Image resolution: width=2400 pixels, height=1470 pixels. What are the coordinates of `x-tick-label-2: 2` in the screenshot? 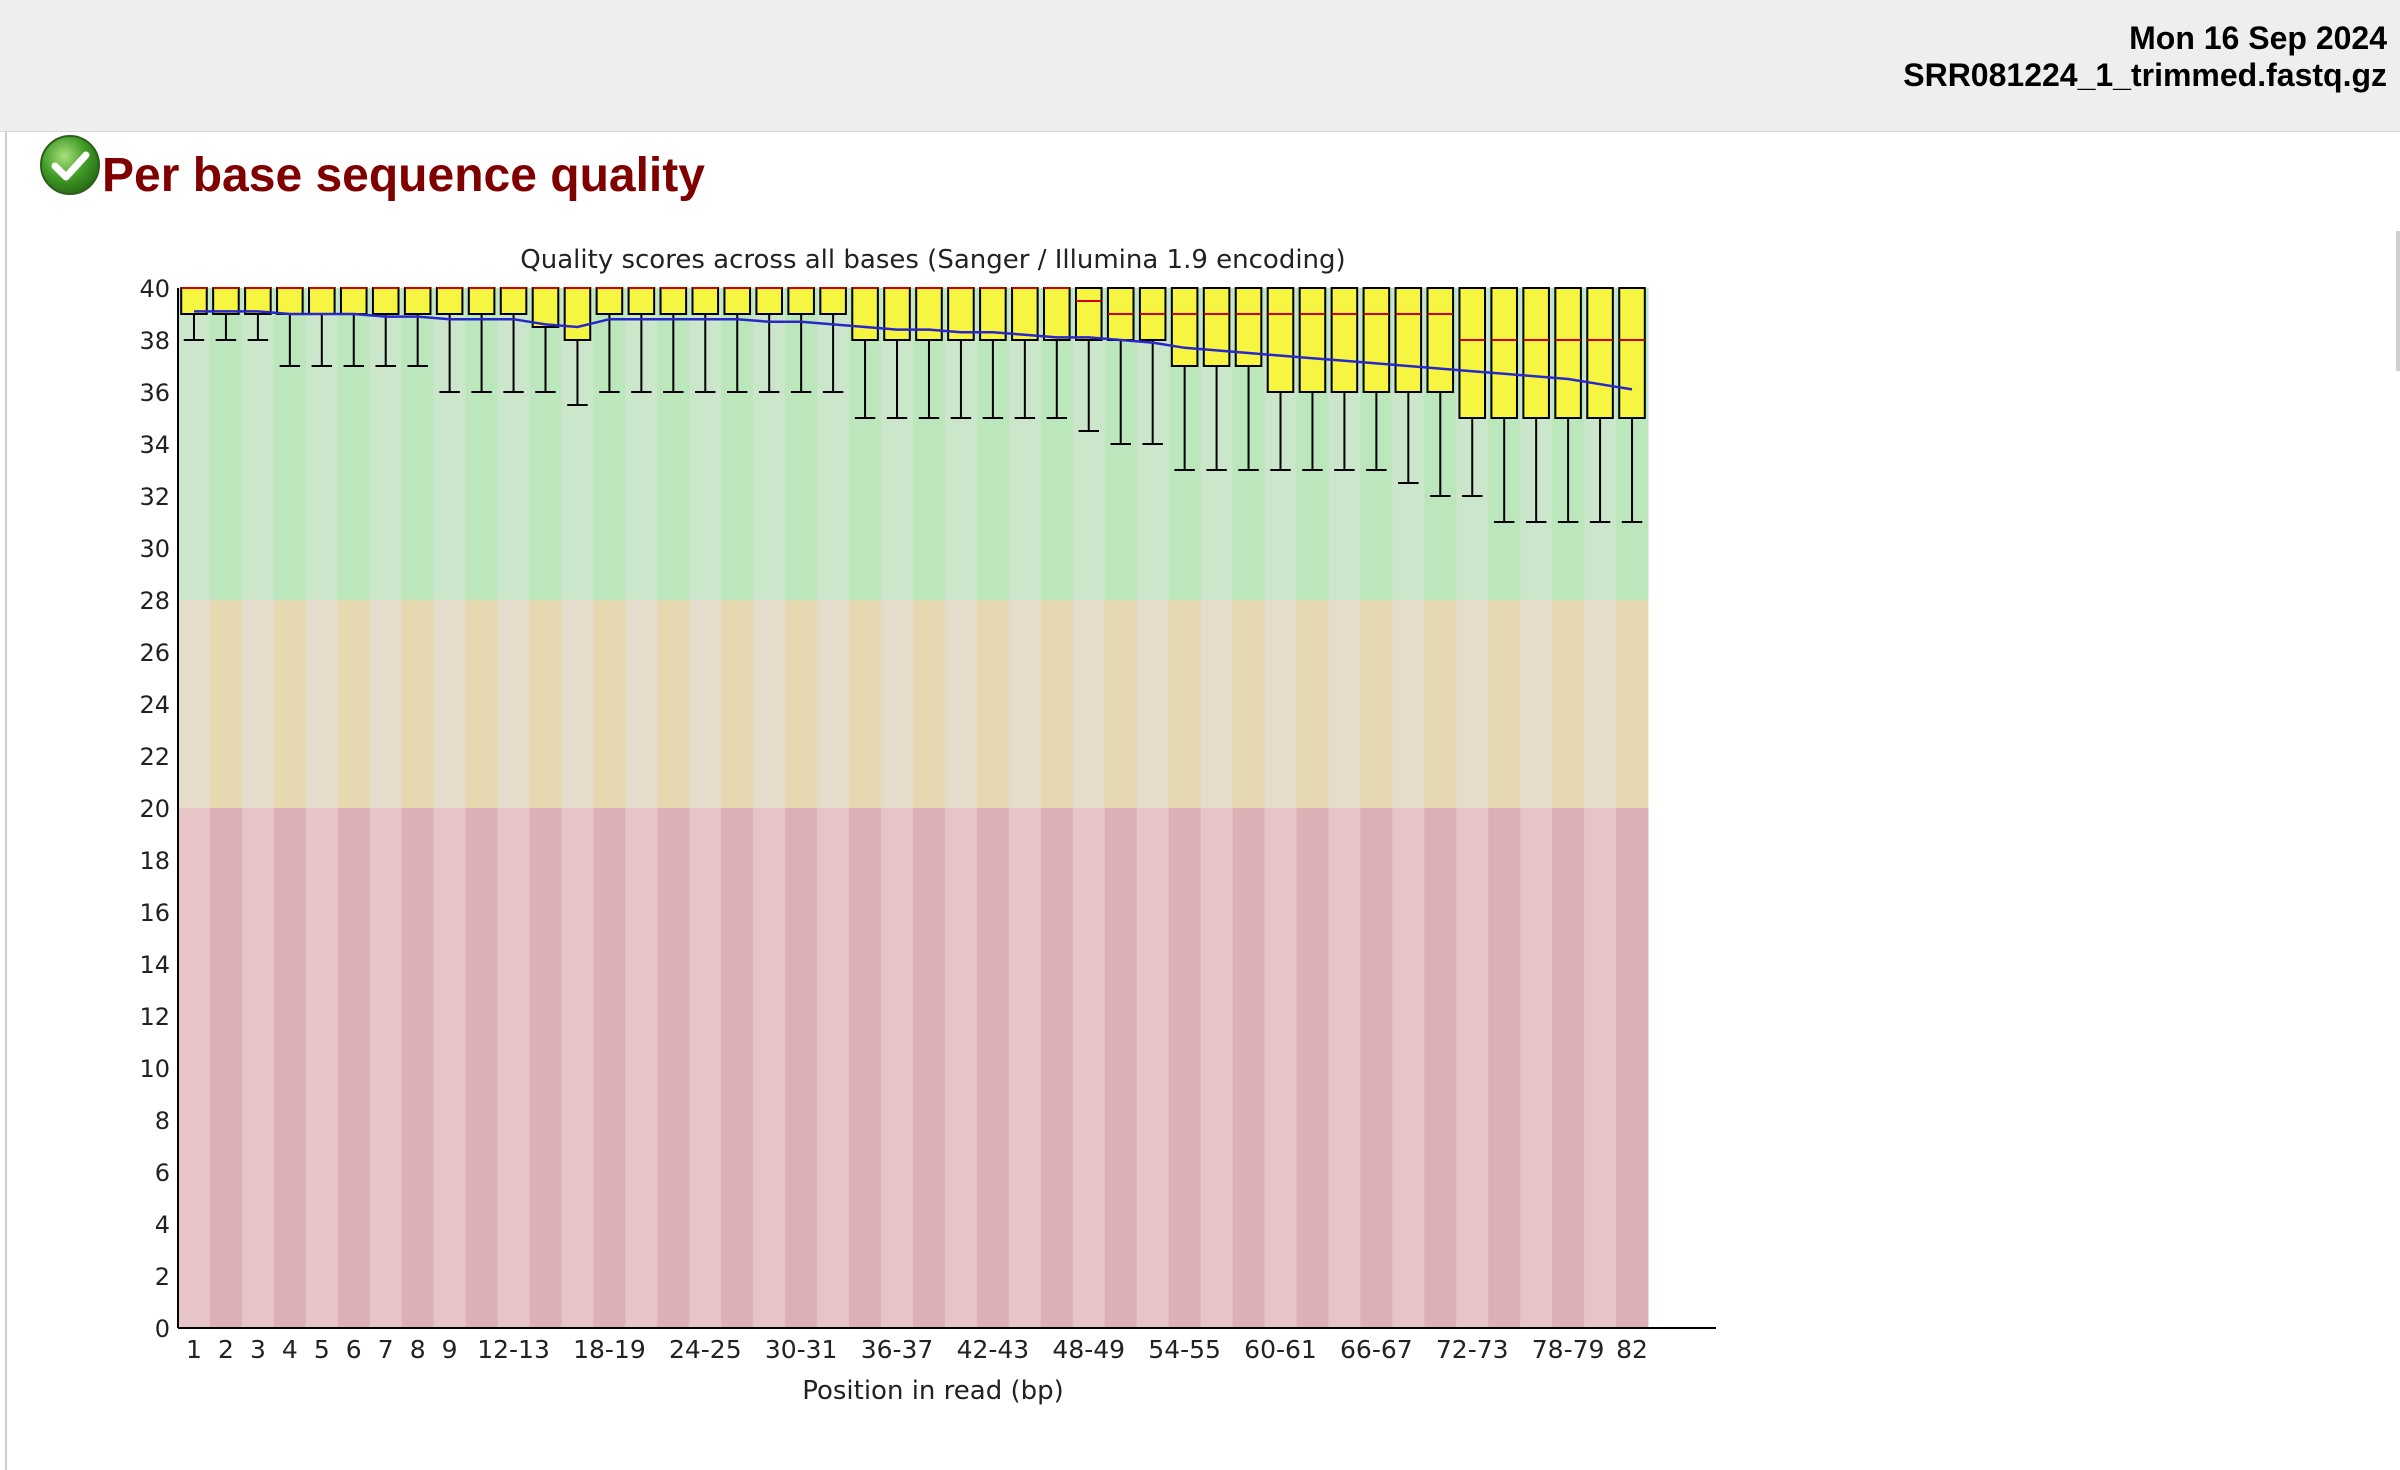 It's located at (226, 1349).